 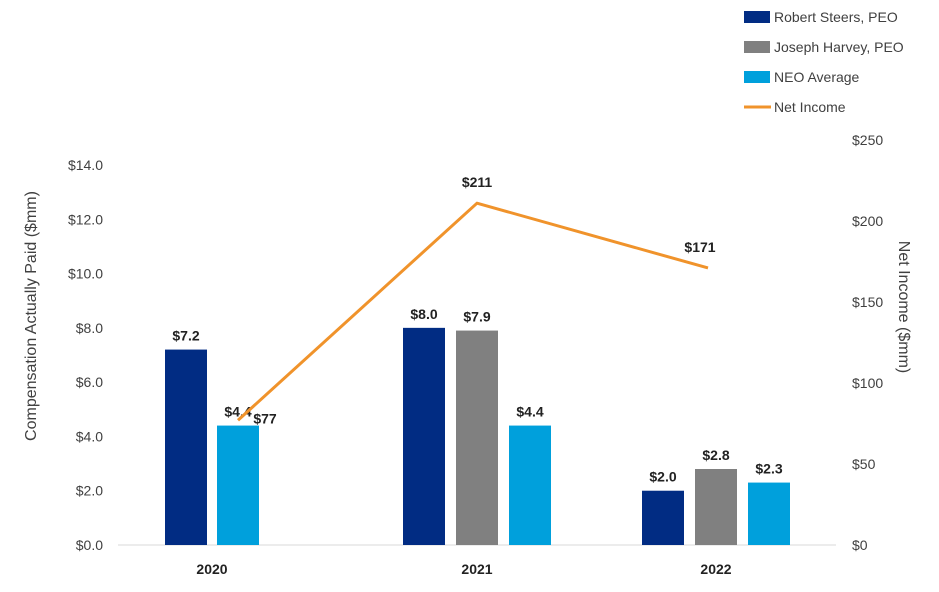 I want to click on bar-data-label: $2.0, so click(x=662, y=477).